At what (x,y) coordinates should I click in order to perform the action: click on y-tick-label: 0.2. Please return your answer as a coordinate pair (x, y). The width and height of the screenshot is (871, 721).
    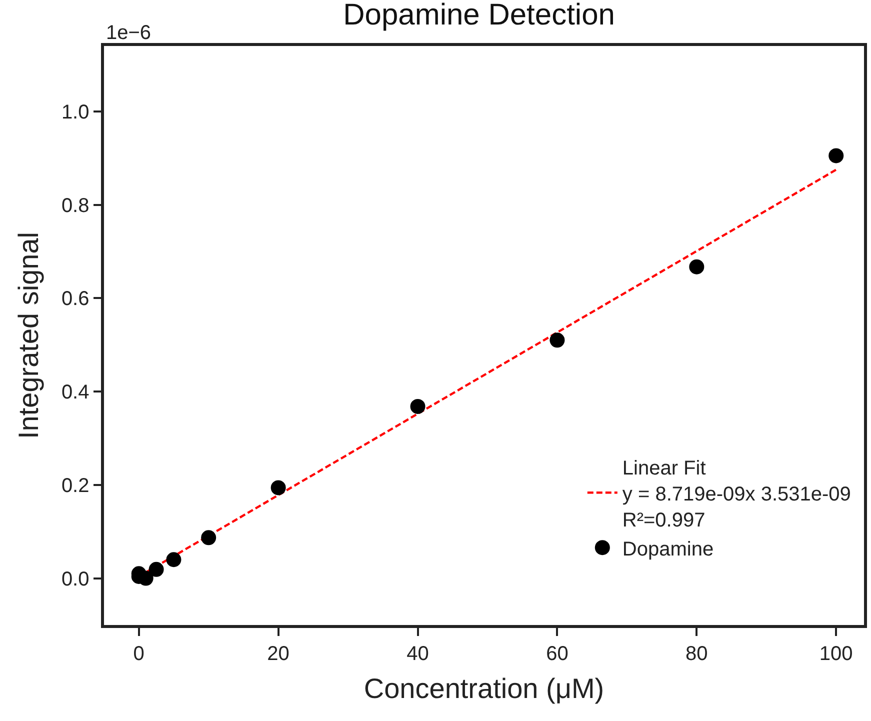
    Looking at the image, I should click on (75, 485).